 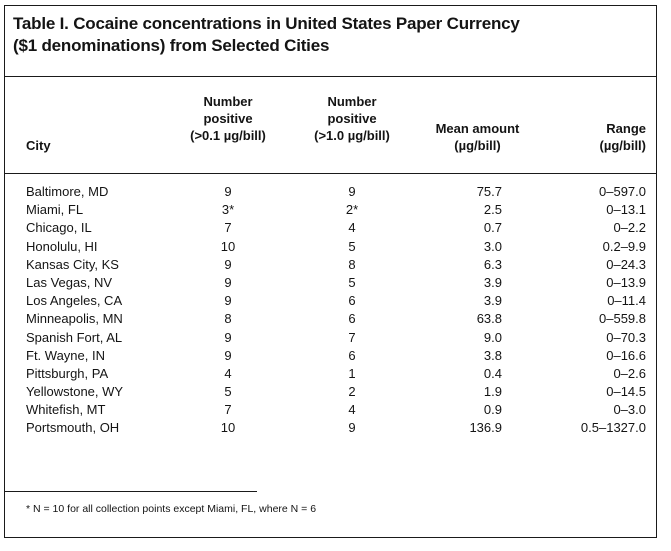 I want to click on cell-range: 0–24.3, so click(x=626, y=264).